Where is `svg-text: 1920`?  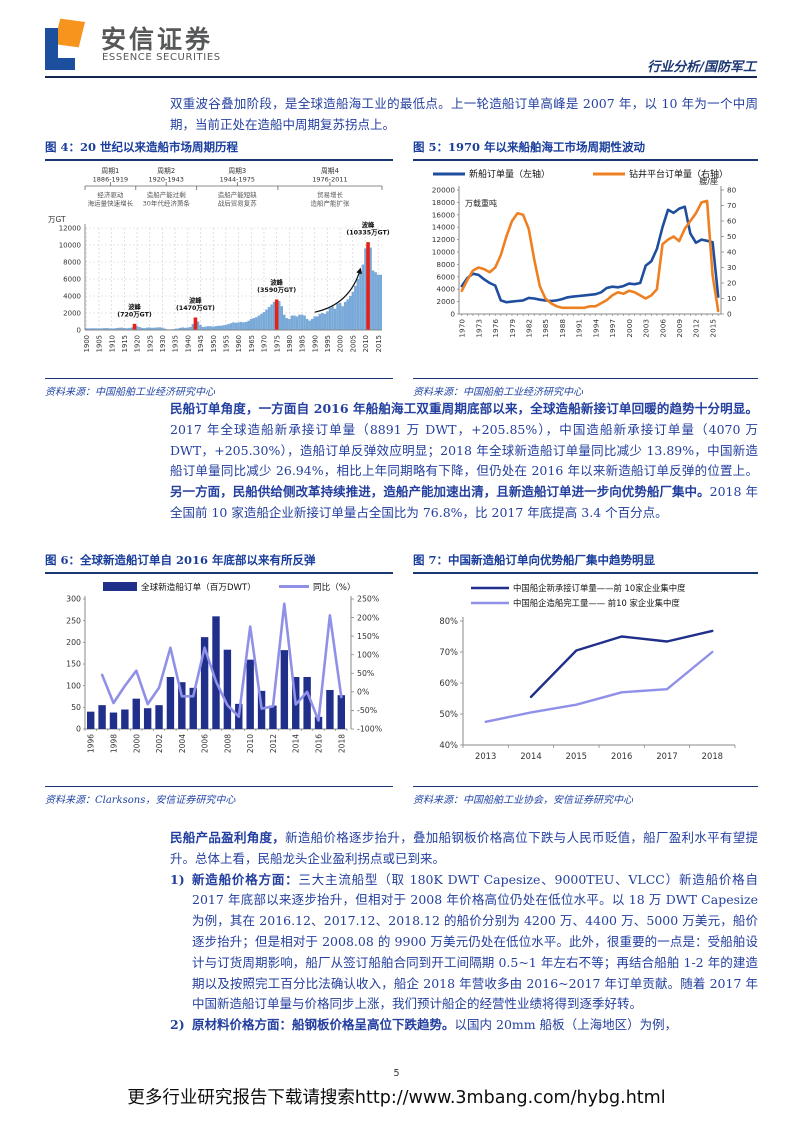
svg-text: 1920 is located at coordinates (138, 343).